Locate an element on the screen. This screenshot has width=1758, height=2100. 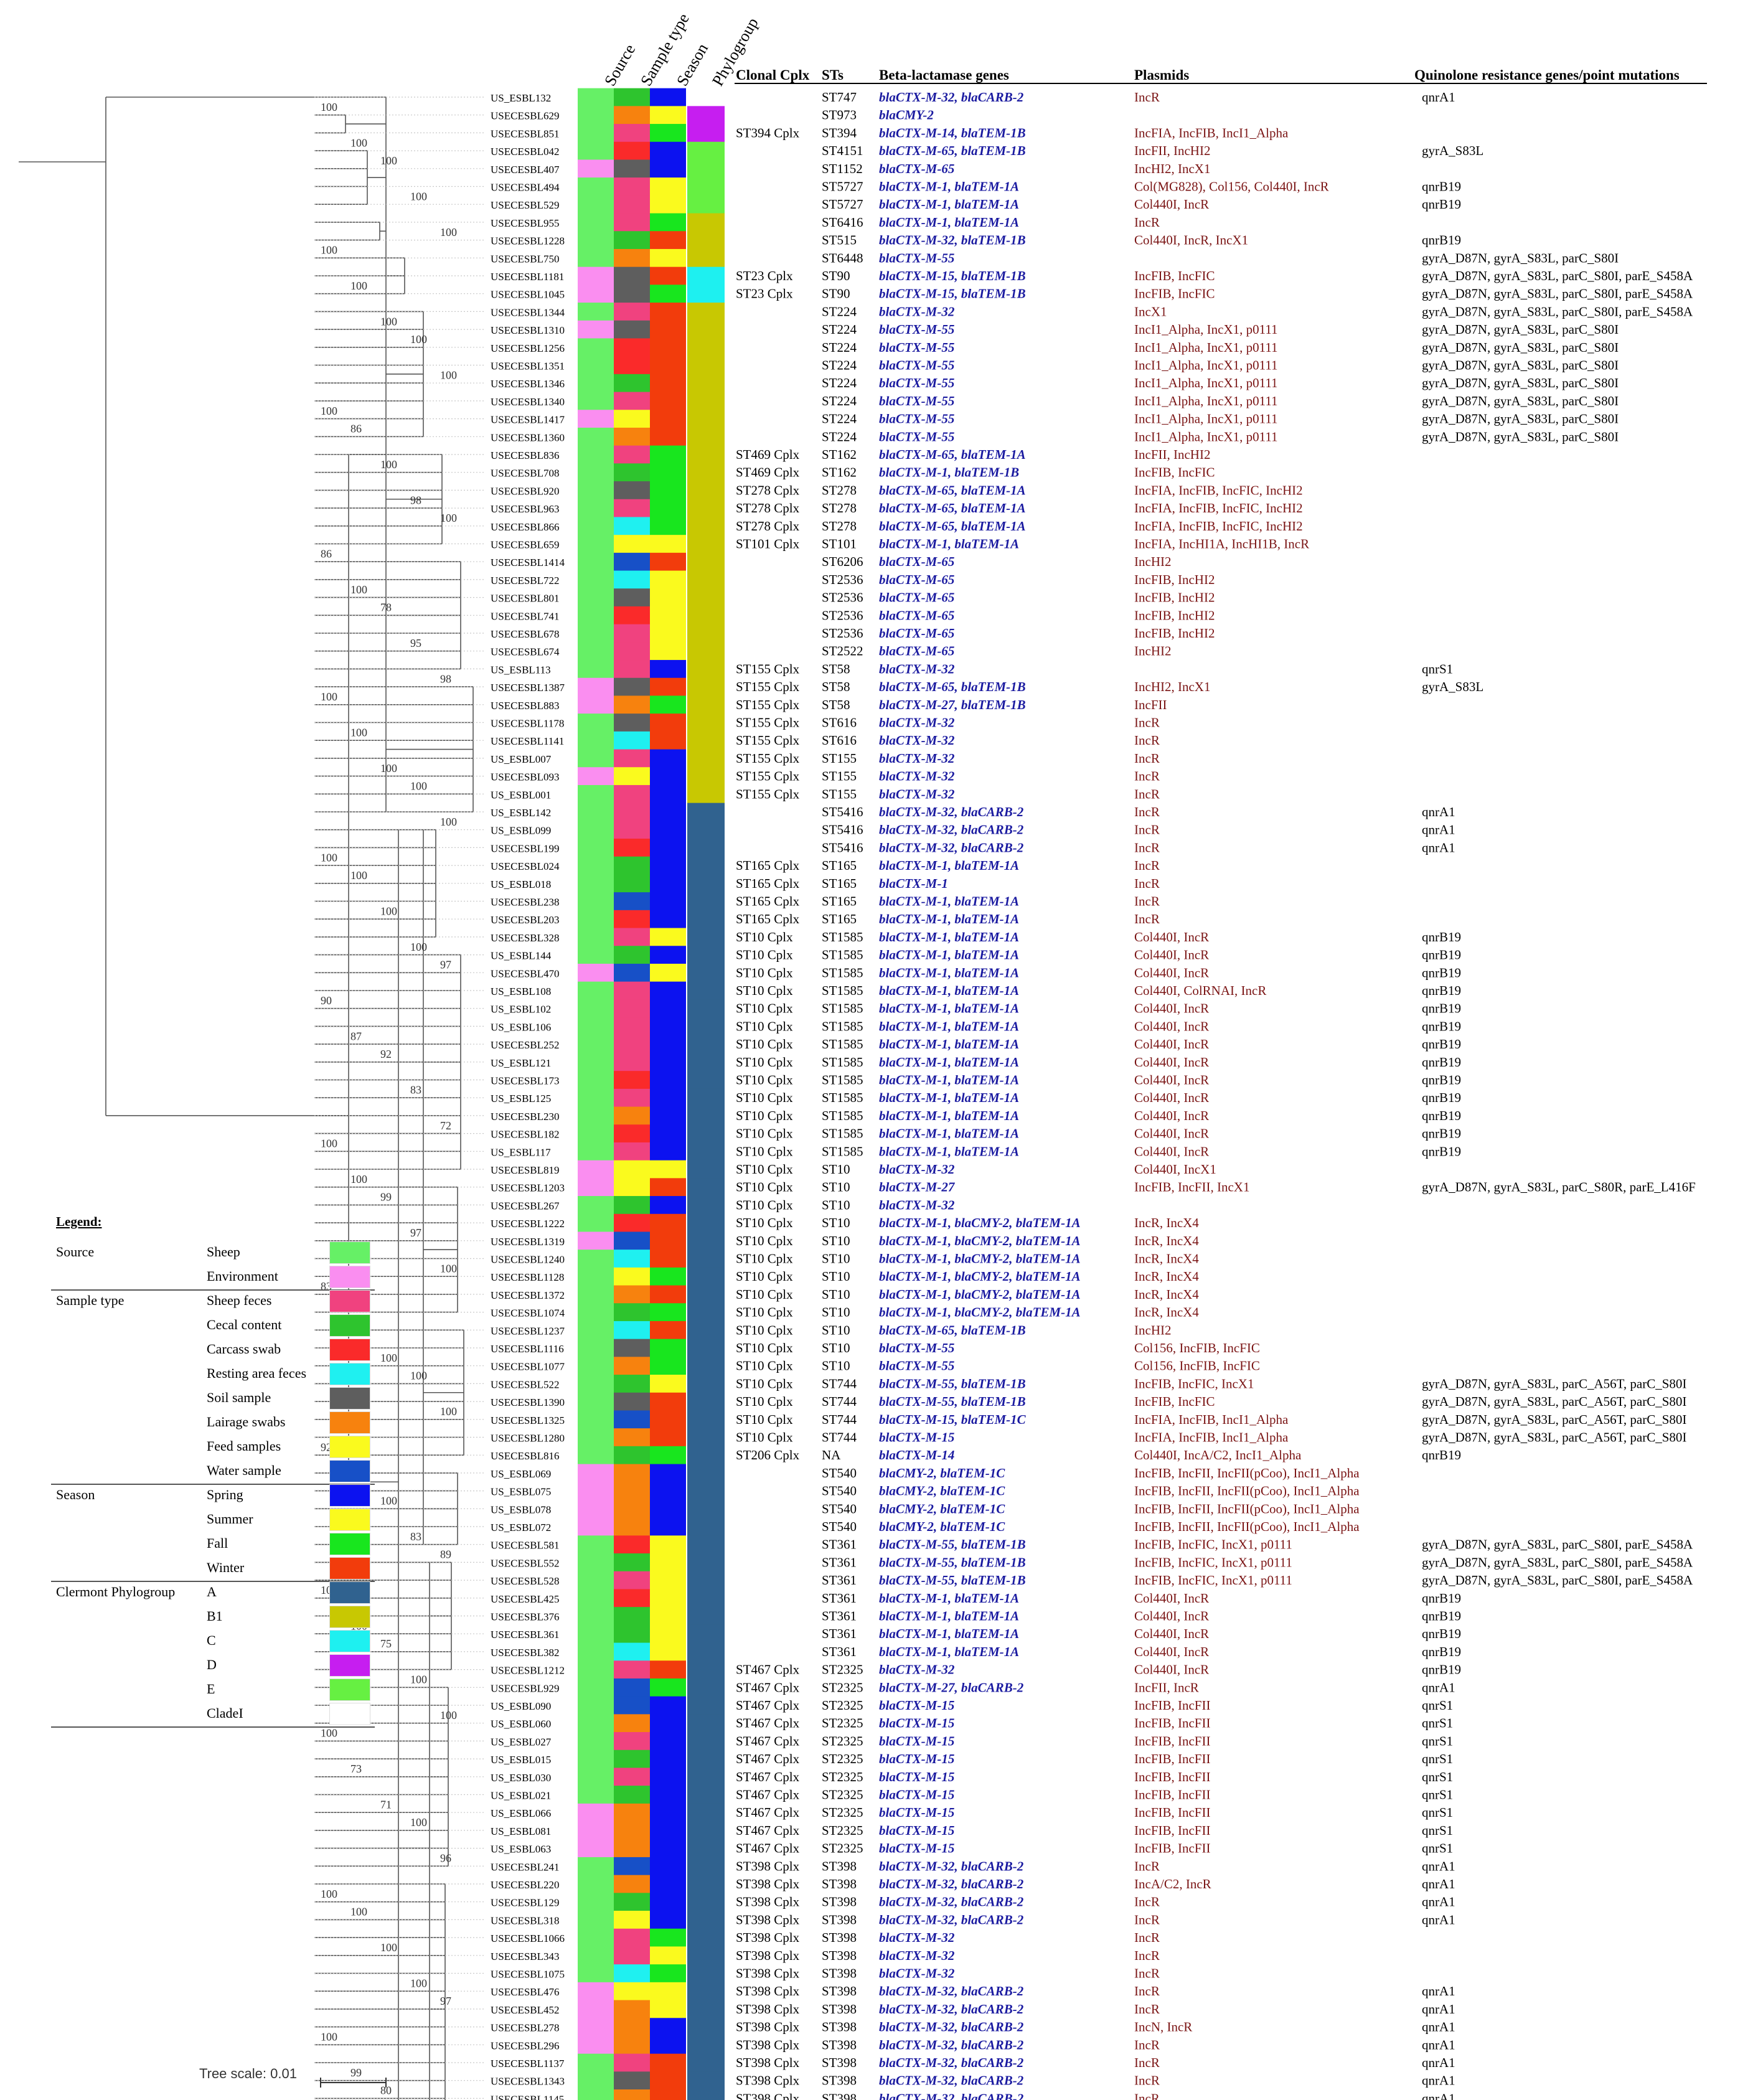
sequence-type: ST540 is located at coordinates (839, 1474).